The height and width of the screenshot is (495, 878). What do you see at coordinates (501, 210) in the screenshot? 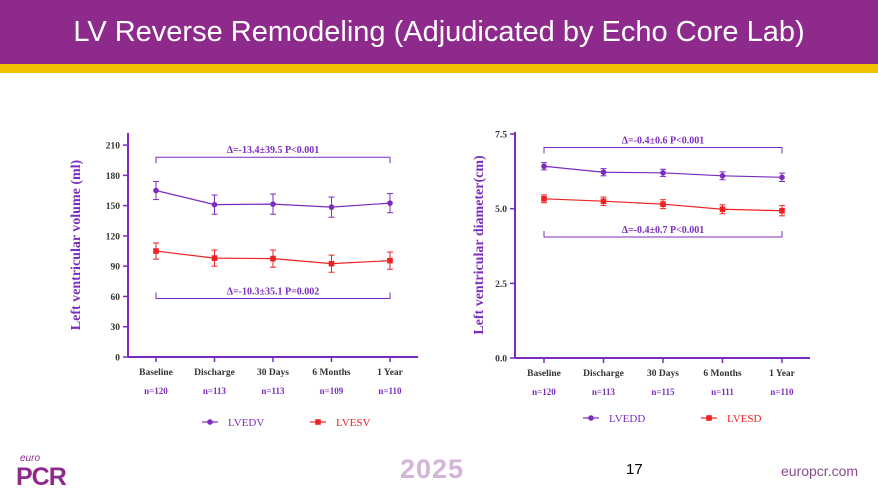
I see `y-tick-label: 5.0` at bounding box center [501, 210].